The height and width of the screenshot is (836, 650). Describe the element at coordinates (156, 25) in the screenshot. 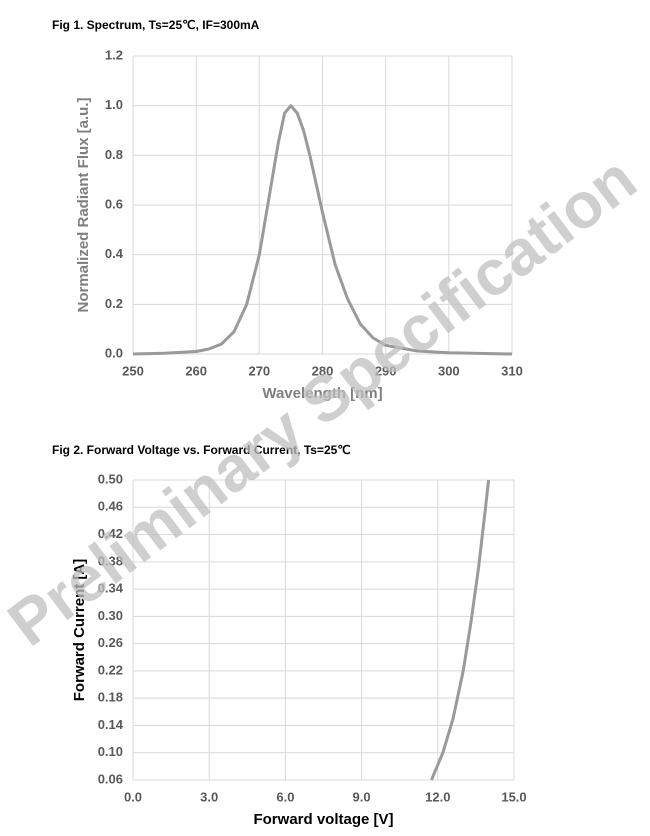

I see `chart-title: Fig 1. Spectrum, Ts=25℃, IF=300mA` at that location.